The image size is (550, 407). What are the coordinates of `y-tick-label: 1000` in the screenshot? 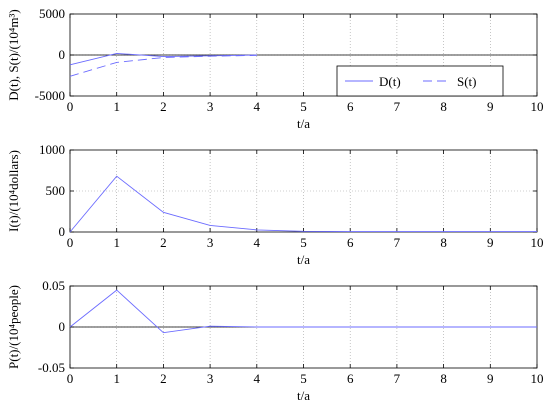 It's located at (52, 149).